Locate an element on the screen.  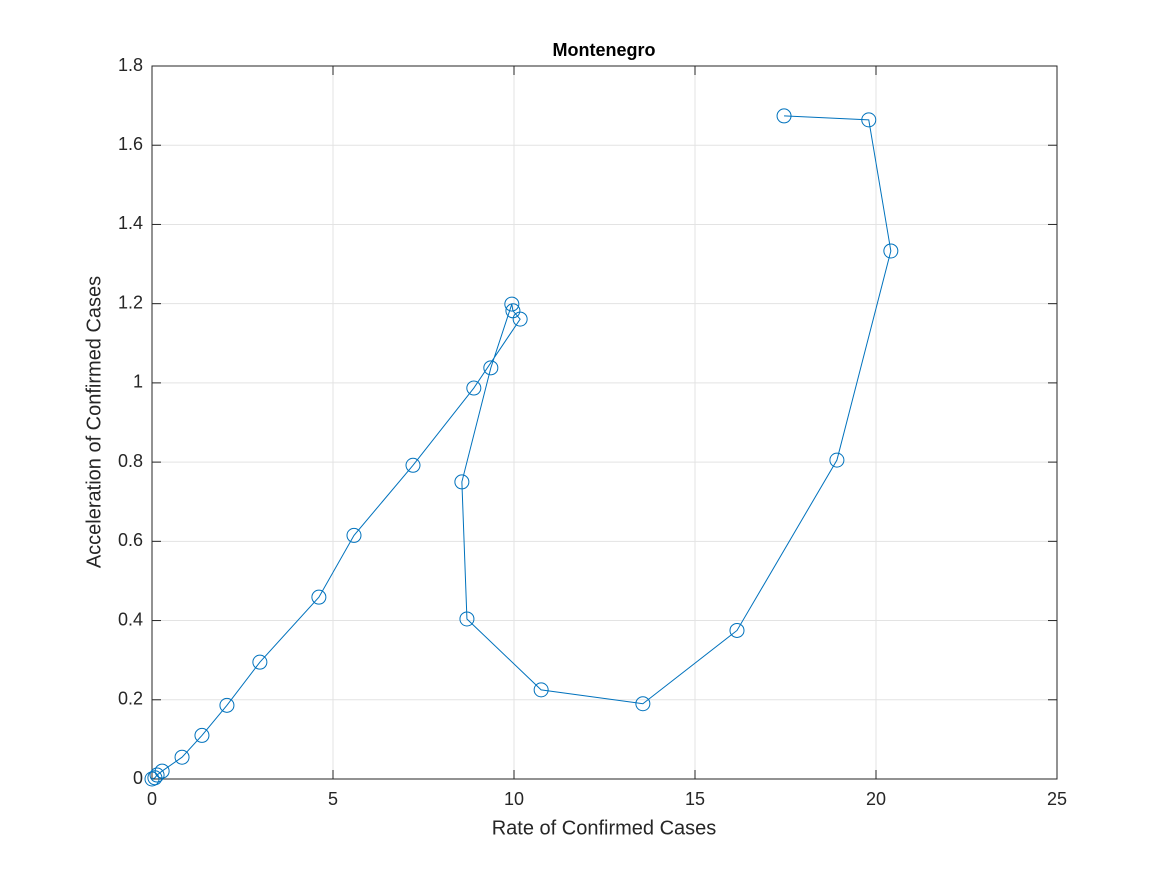
y-tick-label: 1 is located at coordinates (138, 382).